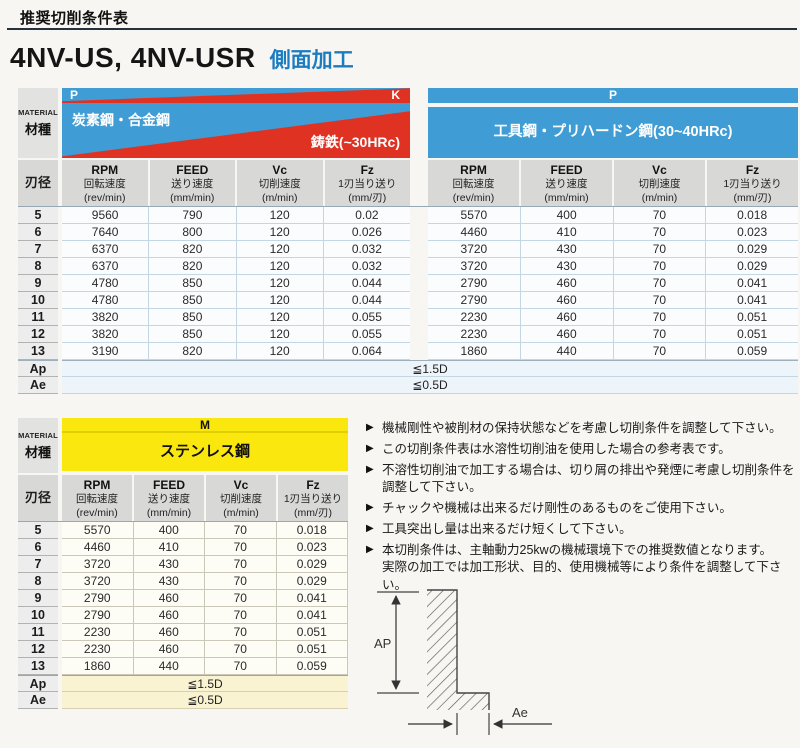 The image size is (800, 748). I want to click on table-row: 11 3820 850 120 0.055 2230 460 70 0.051, so click(408, 317).